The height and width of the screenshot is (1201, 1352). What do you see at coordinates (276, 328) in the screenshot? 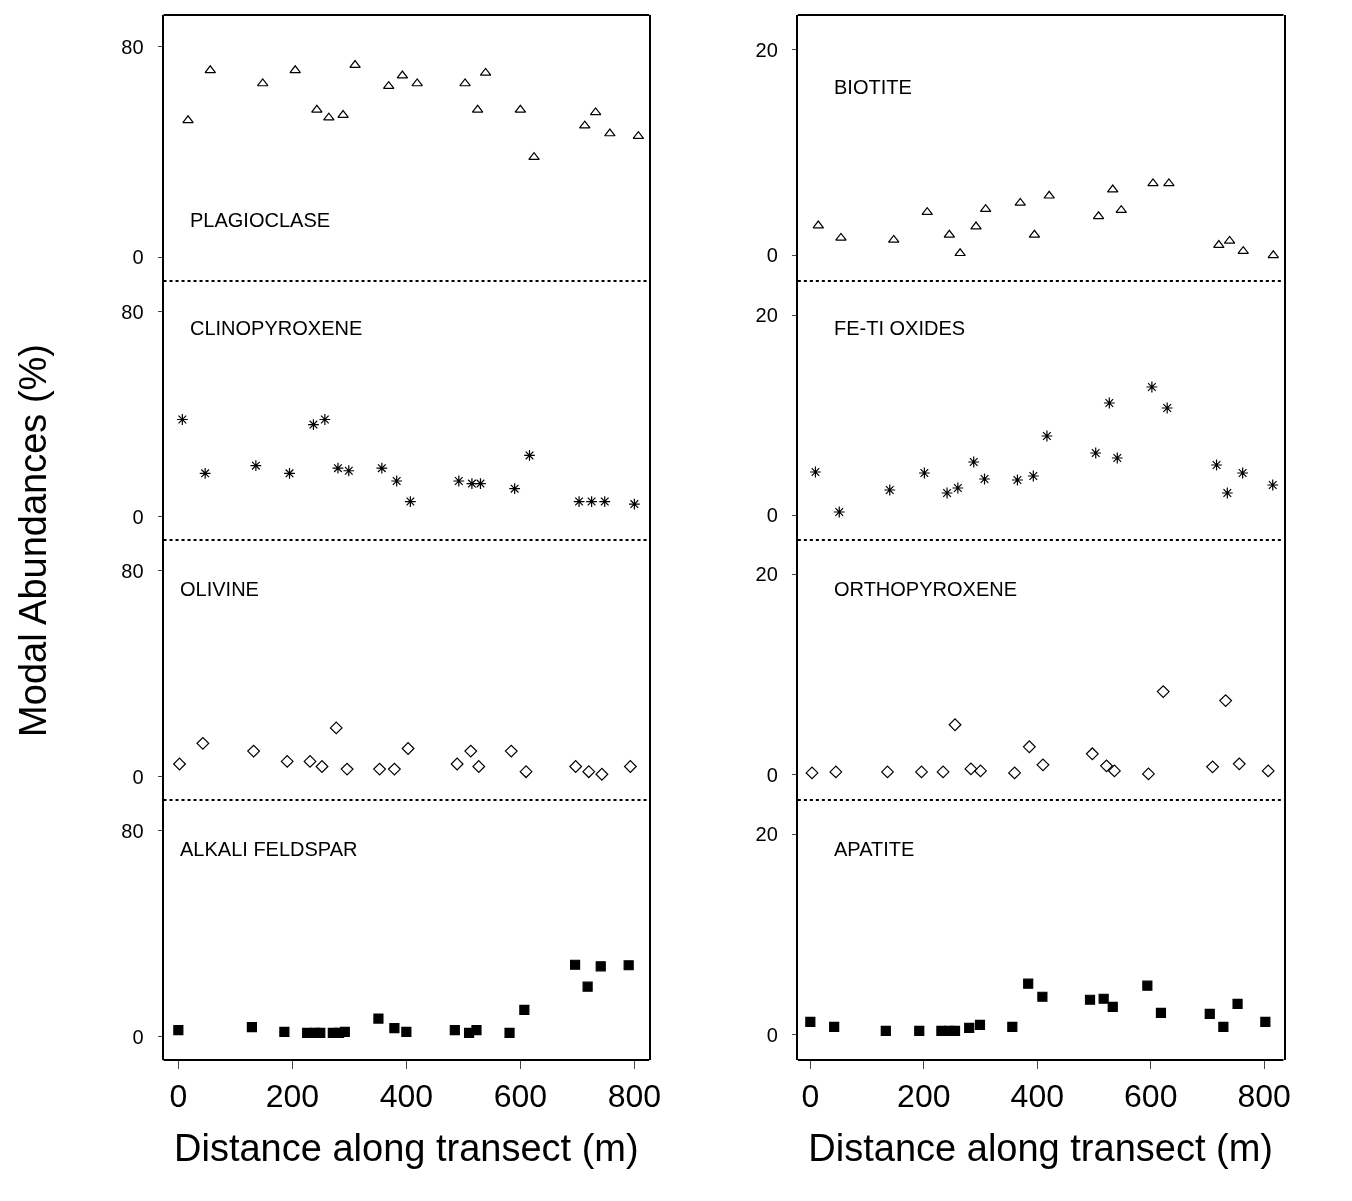
I see `text: CLINOPYROXENE` at bounding box center [276, 328].